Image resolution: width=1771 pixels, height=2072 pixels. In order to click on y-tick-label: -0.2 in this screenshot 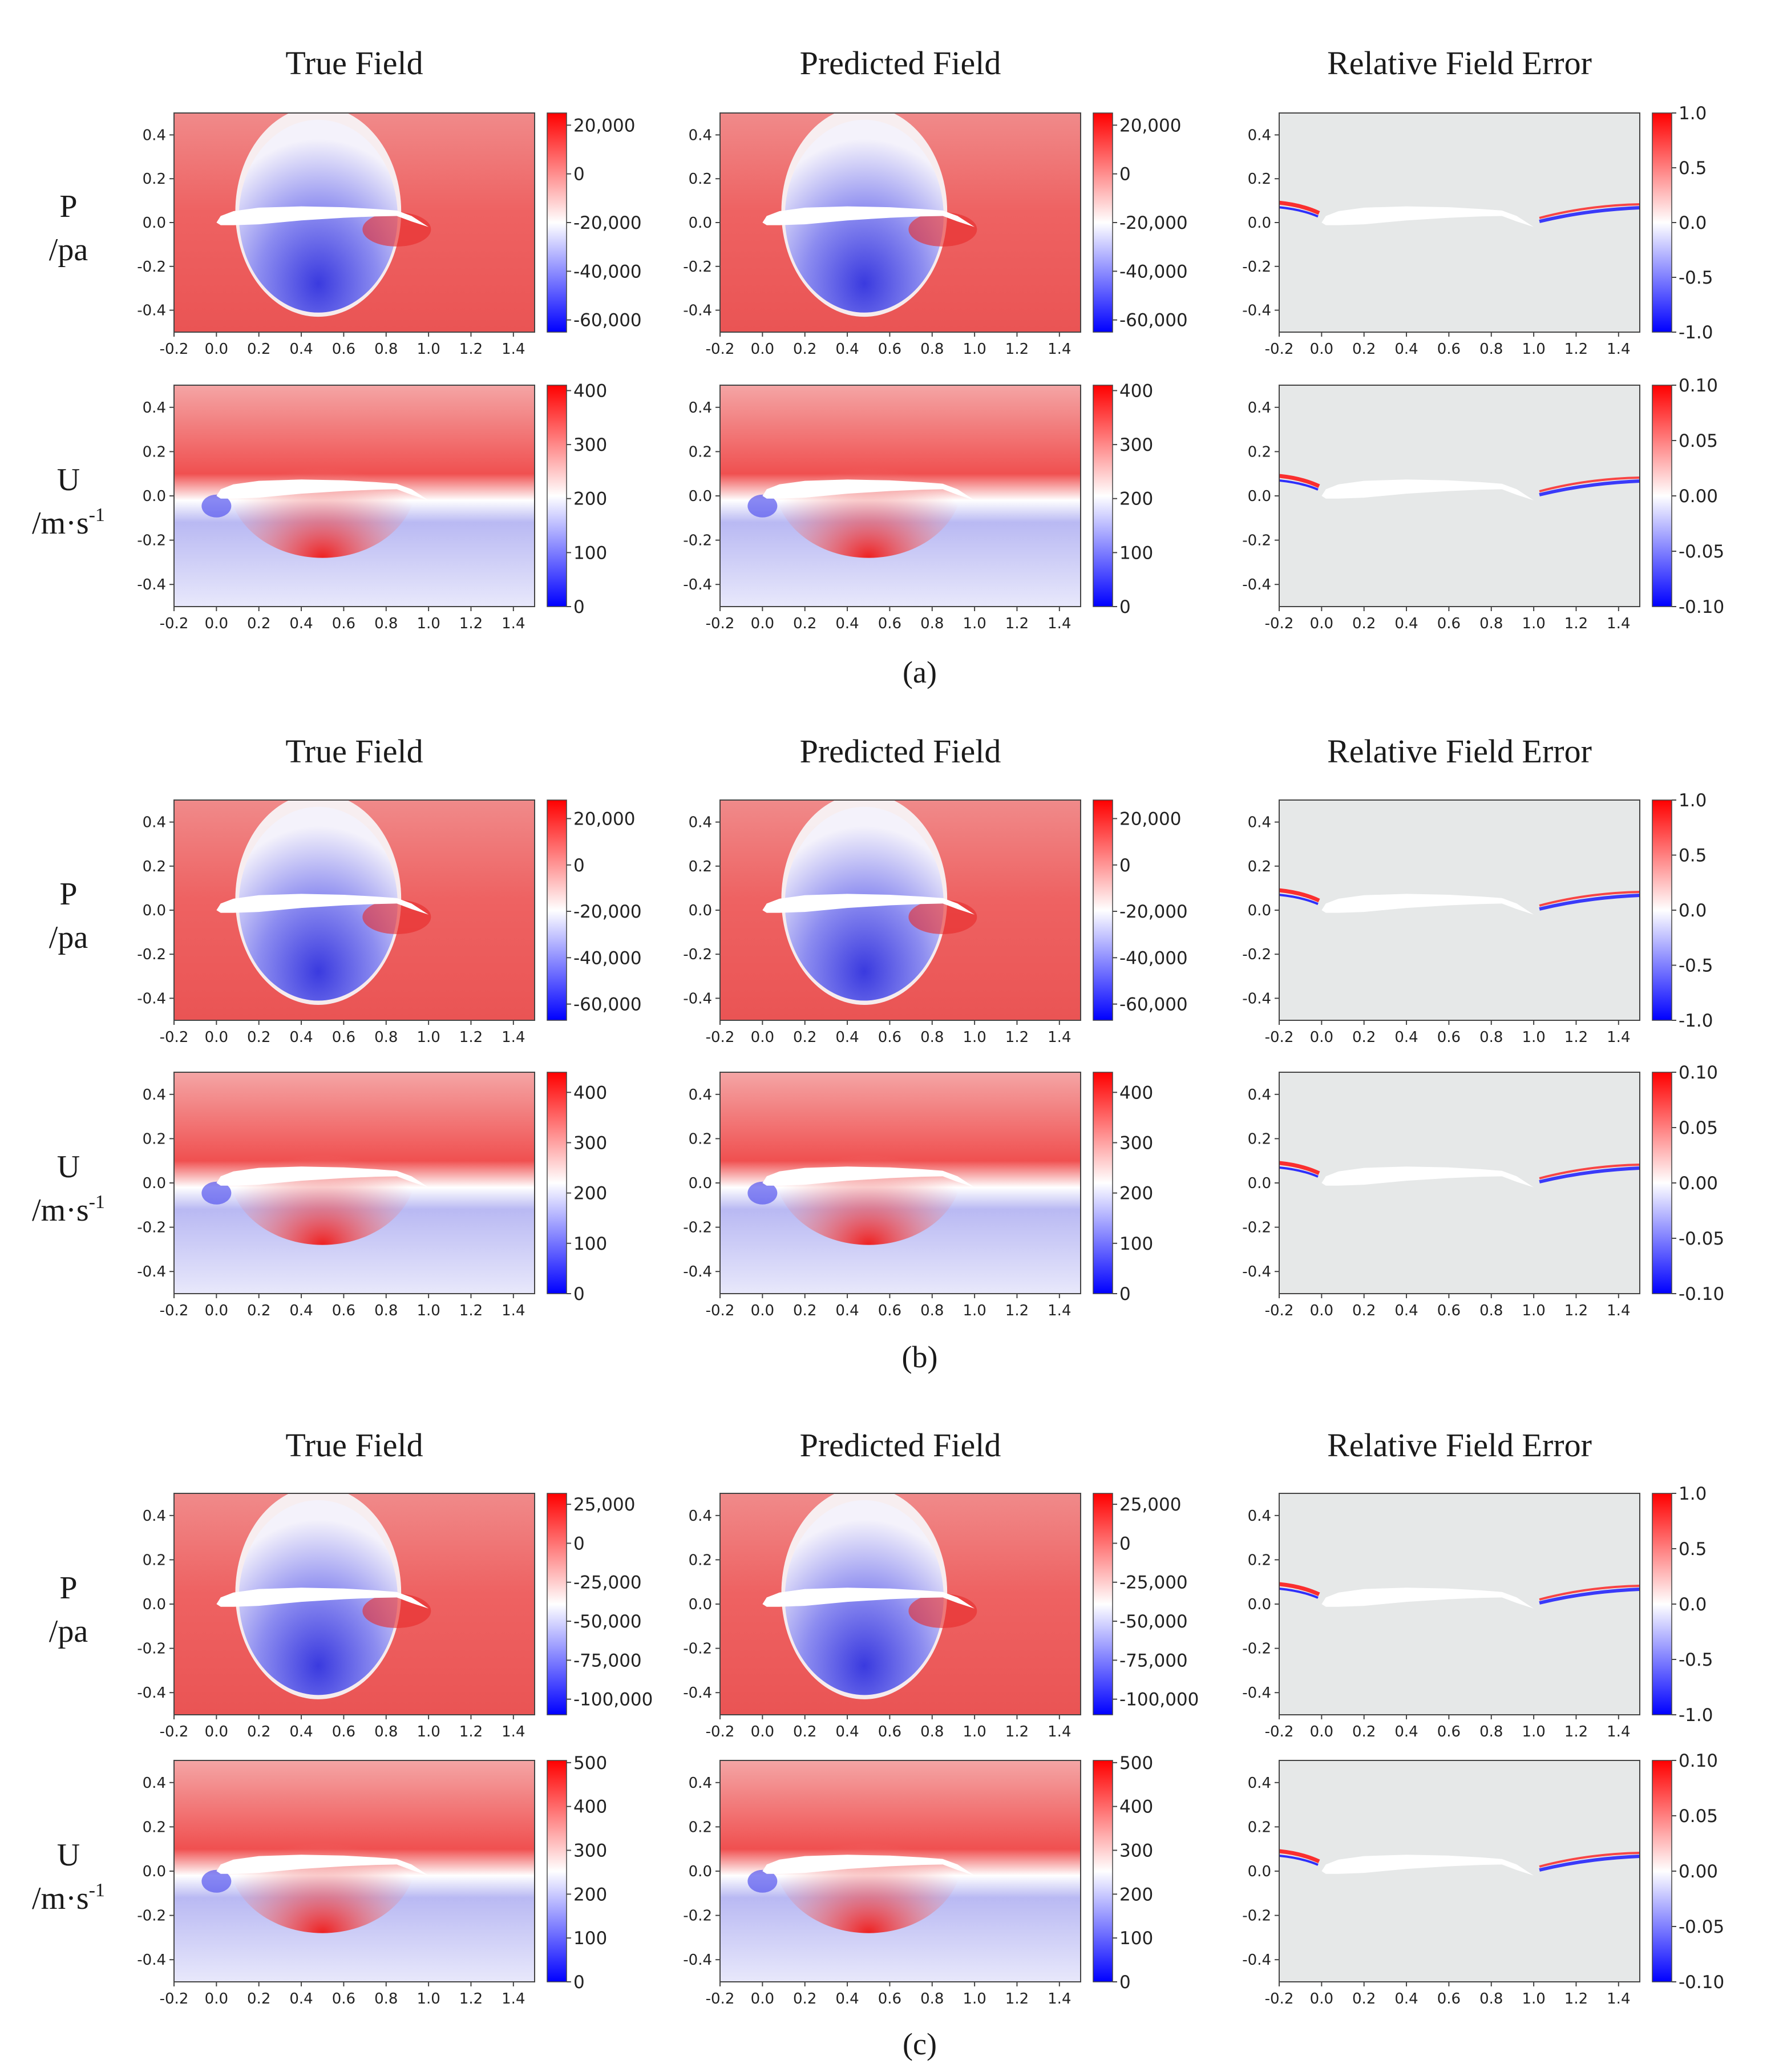, I will do `click(1256, 1916)`.